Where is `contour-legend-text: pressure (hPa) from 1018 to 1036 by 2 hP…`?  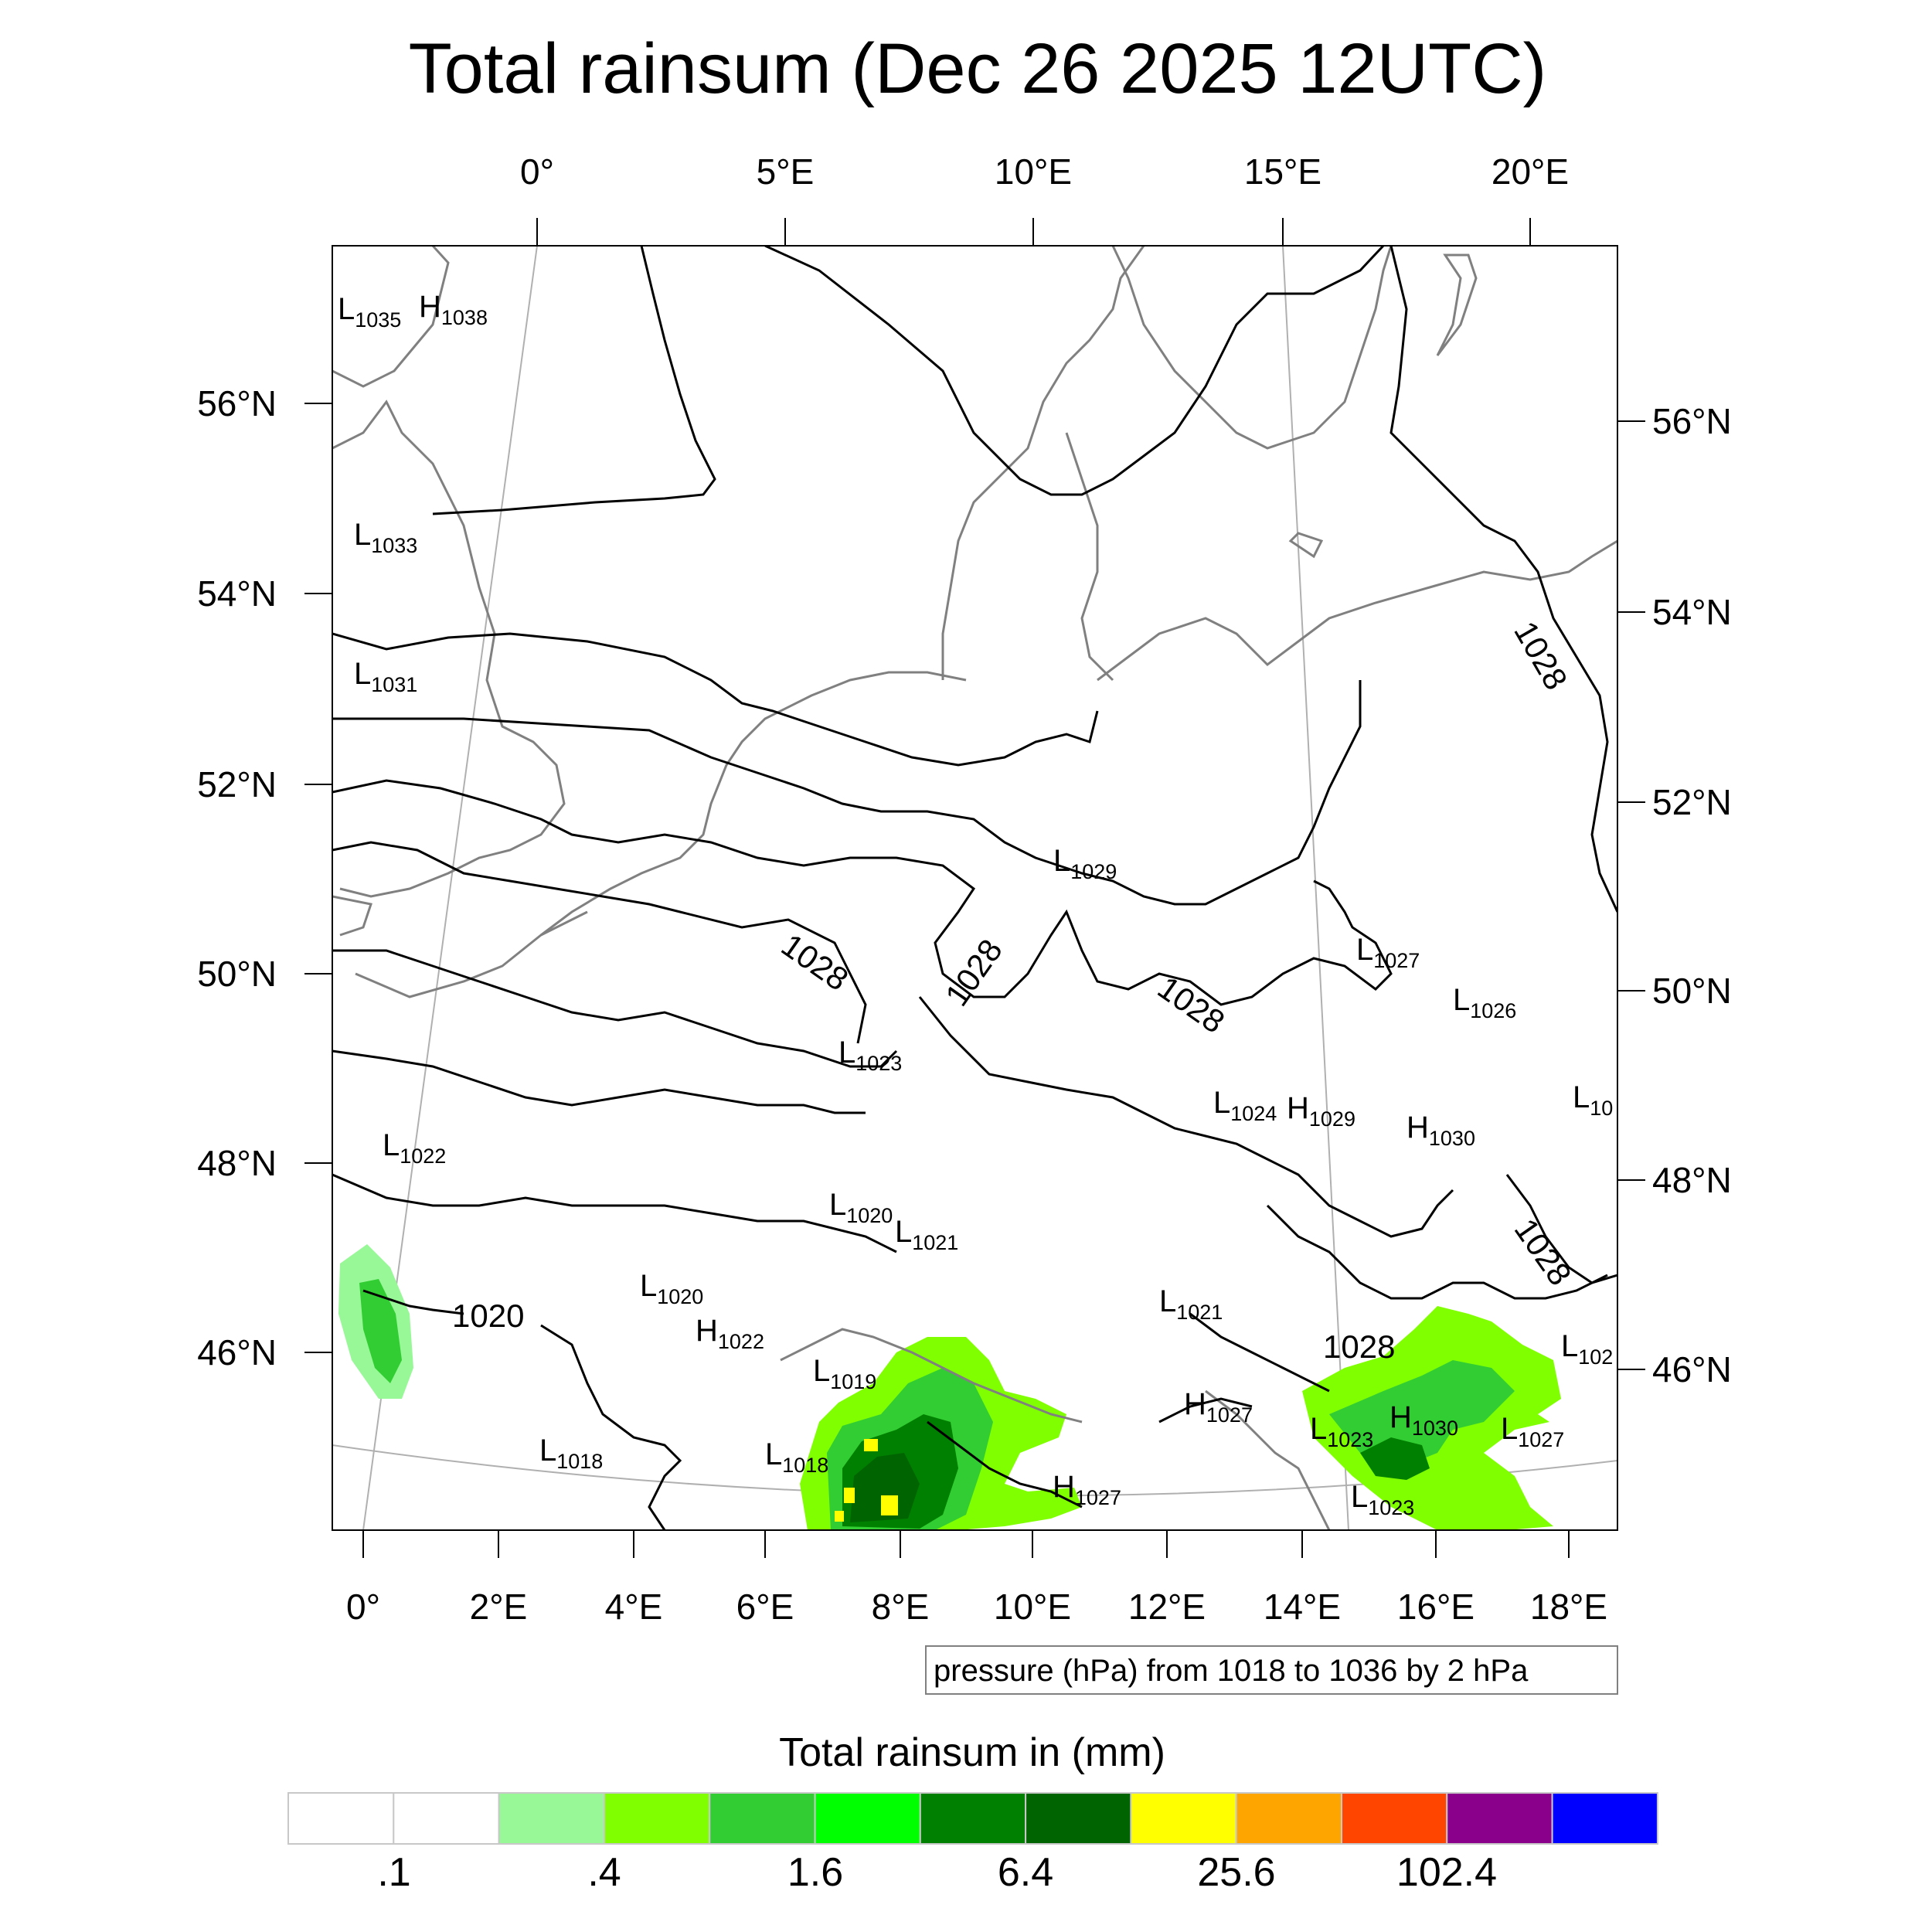
contour-legend-text: pressure (hPa) from 1018 to 1036 by 2 hP… is located at coordinates (1232, 1671).